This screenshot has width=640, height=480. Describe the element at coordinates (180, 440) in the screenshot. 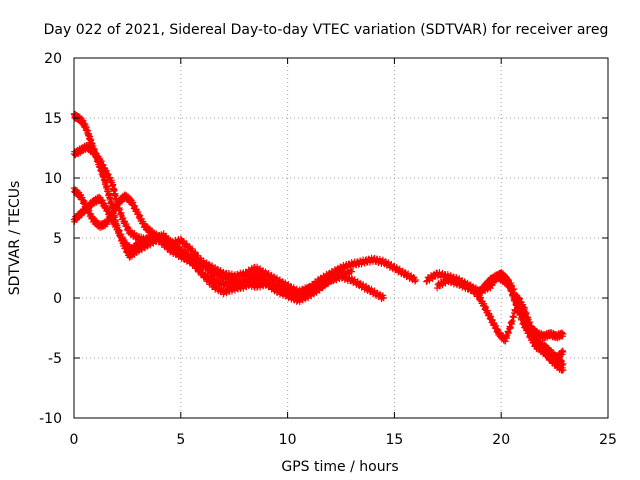

I see `x-tick-label: 5` at that location.